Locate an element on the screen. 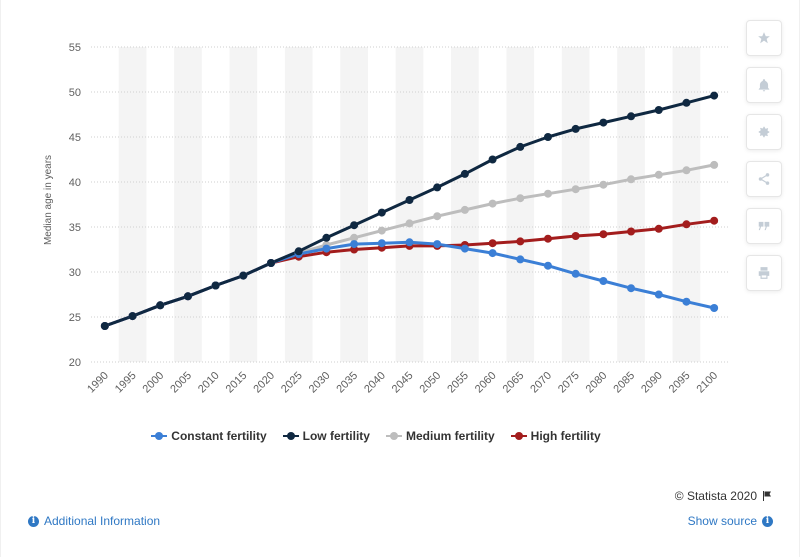 The width and height of the screenshot is (800, 557). additional-information-link: i Additional Information is located at coordinates (94, 521).